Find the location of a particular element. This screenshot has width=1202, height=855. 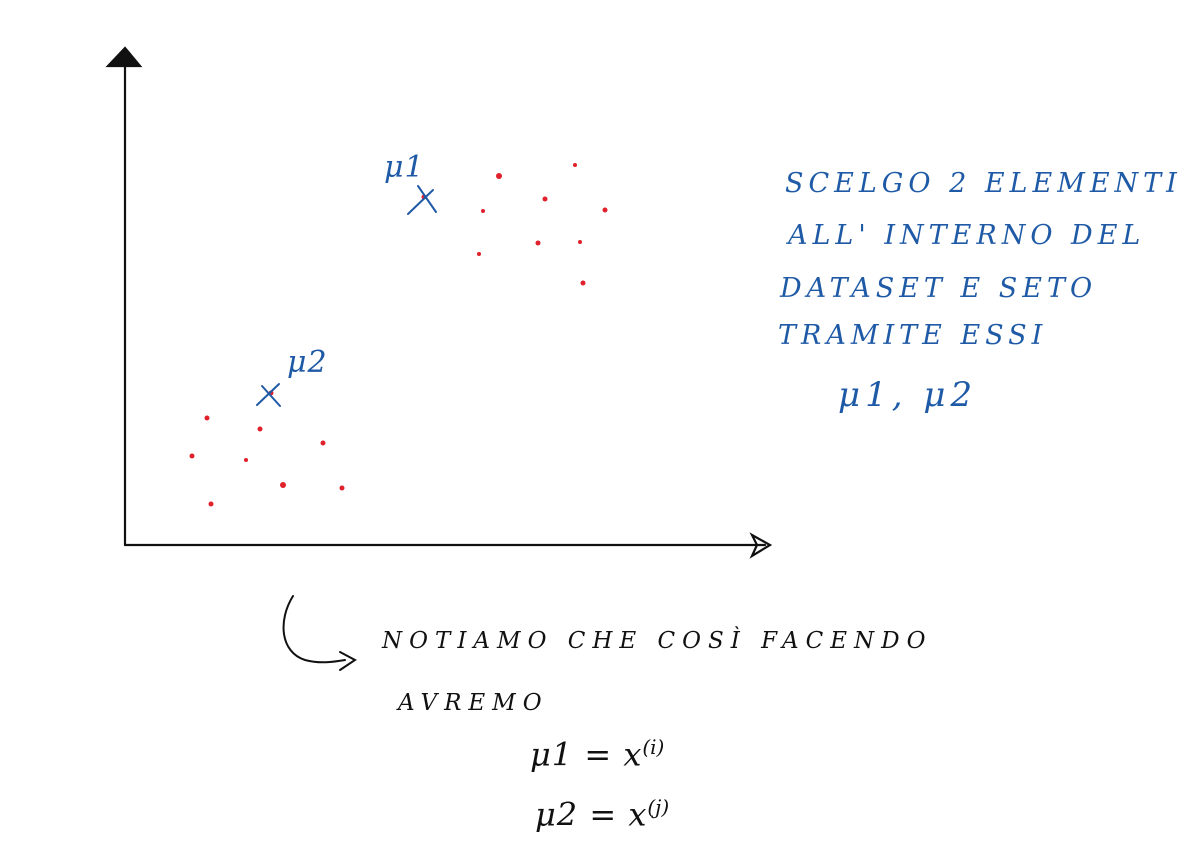

x-axis-arrowhead is located at coordinates (761, 545).